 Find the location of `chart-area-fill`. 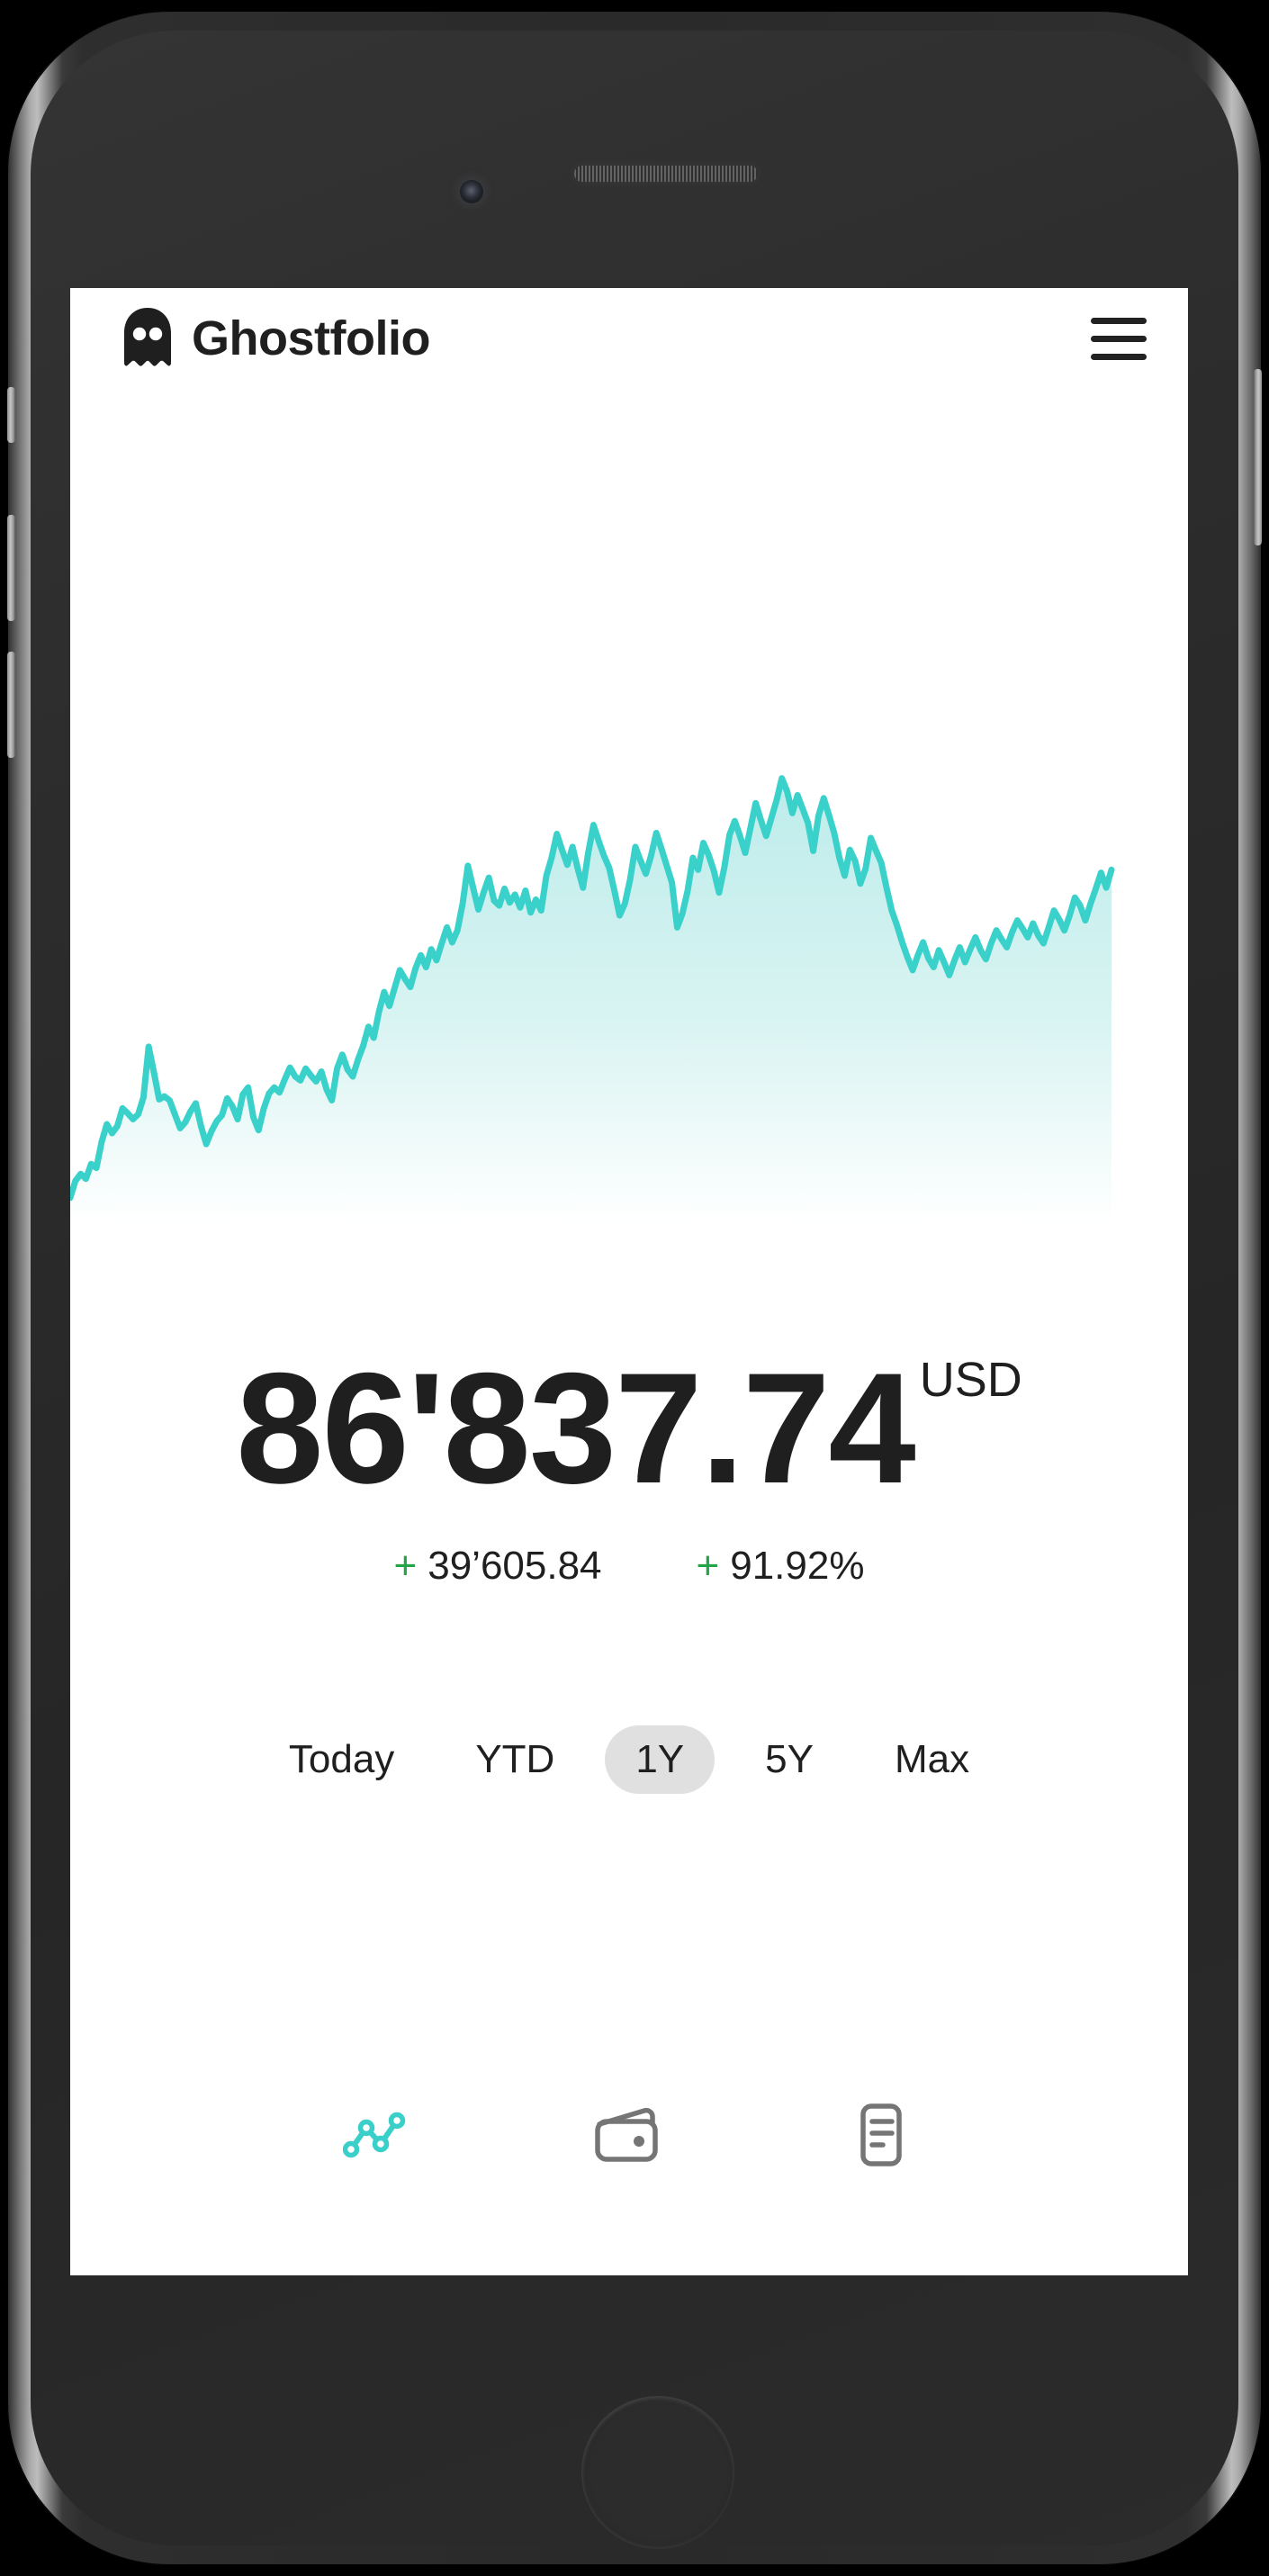

chart-area-fill is located at coordinates (591, 1001).